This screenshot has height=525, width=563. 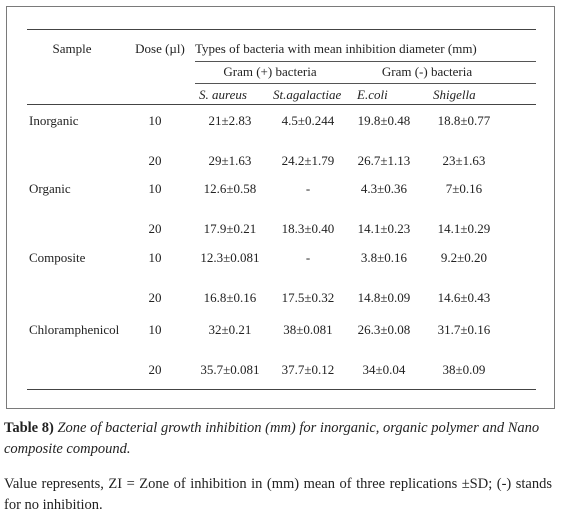 I want to click on table-bottom-rule, so click(x=281, y=389).